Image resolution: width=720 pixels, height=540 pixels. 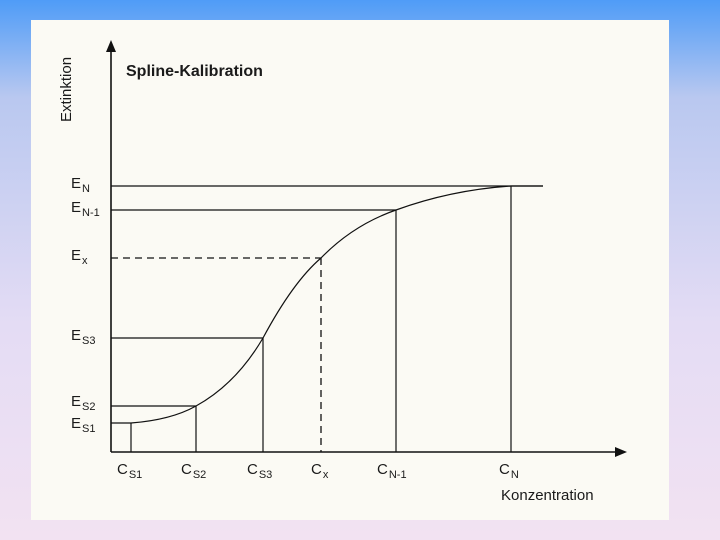 I want to click on y-label-es1: ES1, so click(x=83, y=425).